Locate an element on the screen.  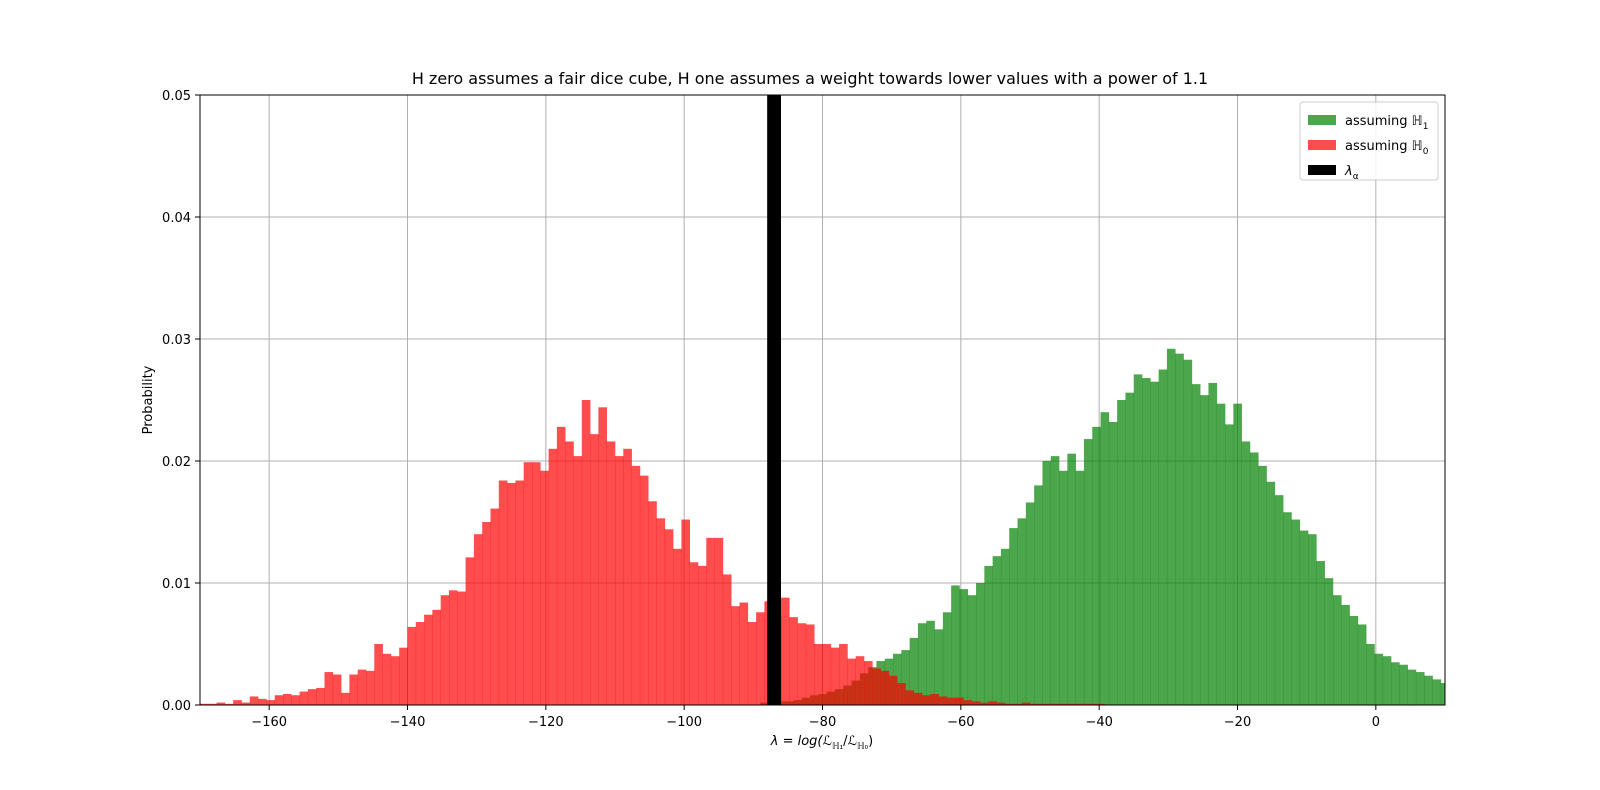
legend-entry-threshold-label: λα is located at coordinates (1351, 173).